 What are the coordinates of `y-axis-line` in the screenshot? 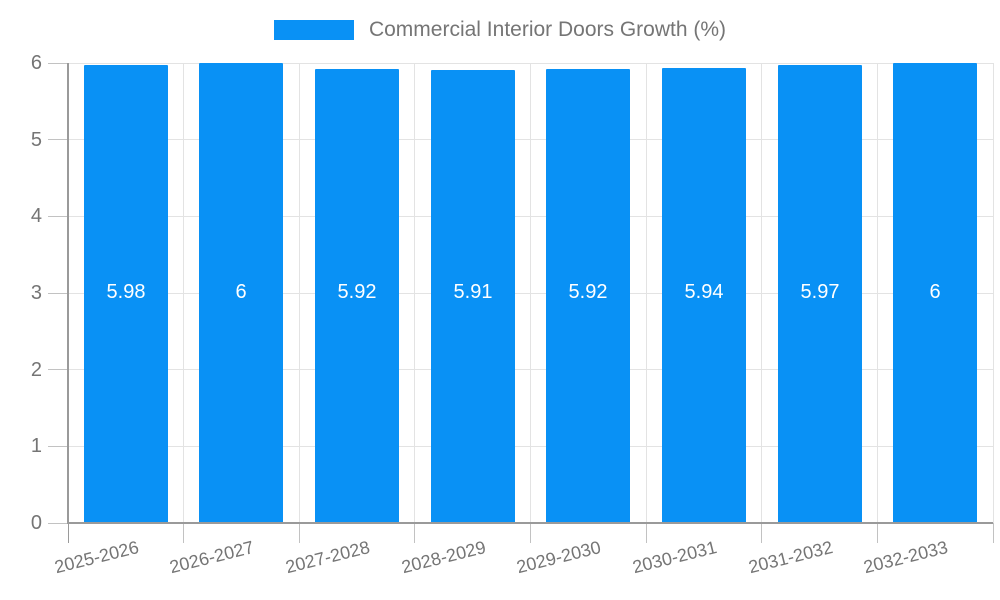 It's located at (68, 293).